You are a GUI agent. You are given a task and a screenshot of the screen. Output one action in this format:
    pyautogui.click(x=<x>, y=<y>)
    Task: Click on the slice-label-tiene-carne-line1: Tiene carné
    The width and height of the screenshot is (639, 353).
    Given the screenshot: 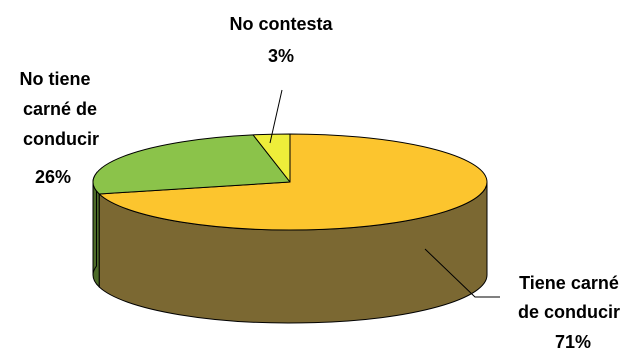 What is the action you would take?
    pyautogui.click(x=569, y=283)
    